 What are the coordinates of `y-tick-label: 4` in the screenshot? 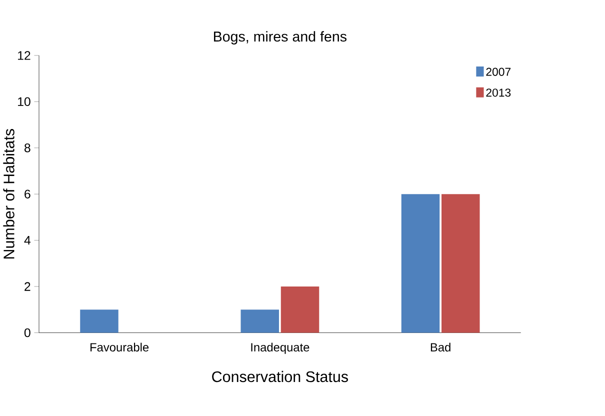 It's located at (27, 240).